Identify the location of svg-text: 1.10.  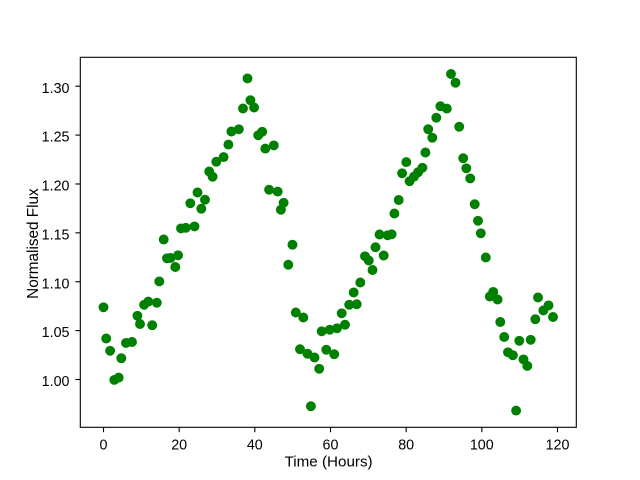
(56, 284).